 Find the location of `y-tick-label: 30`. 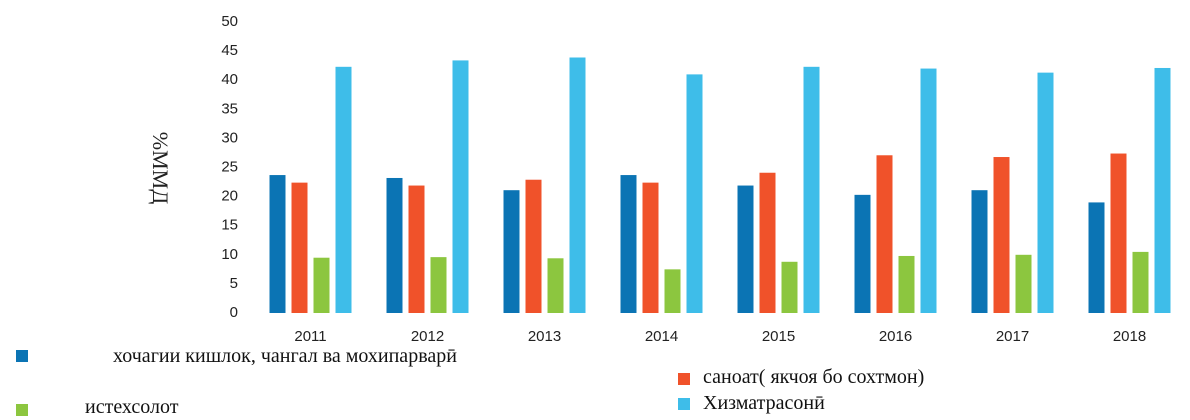

y-tick-label: 30 is located at coordinates (229, 137).